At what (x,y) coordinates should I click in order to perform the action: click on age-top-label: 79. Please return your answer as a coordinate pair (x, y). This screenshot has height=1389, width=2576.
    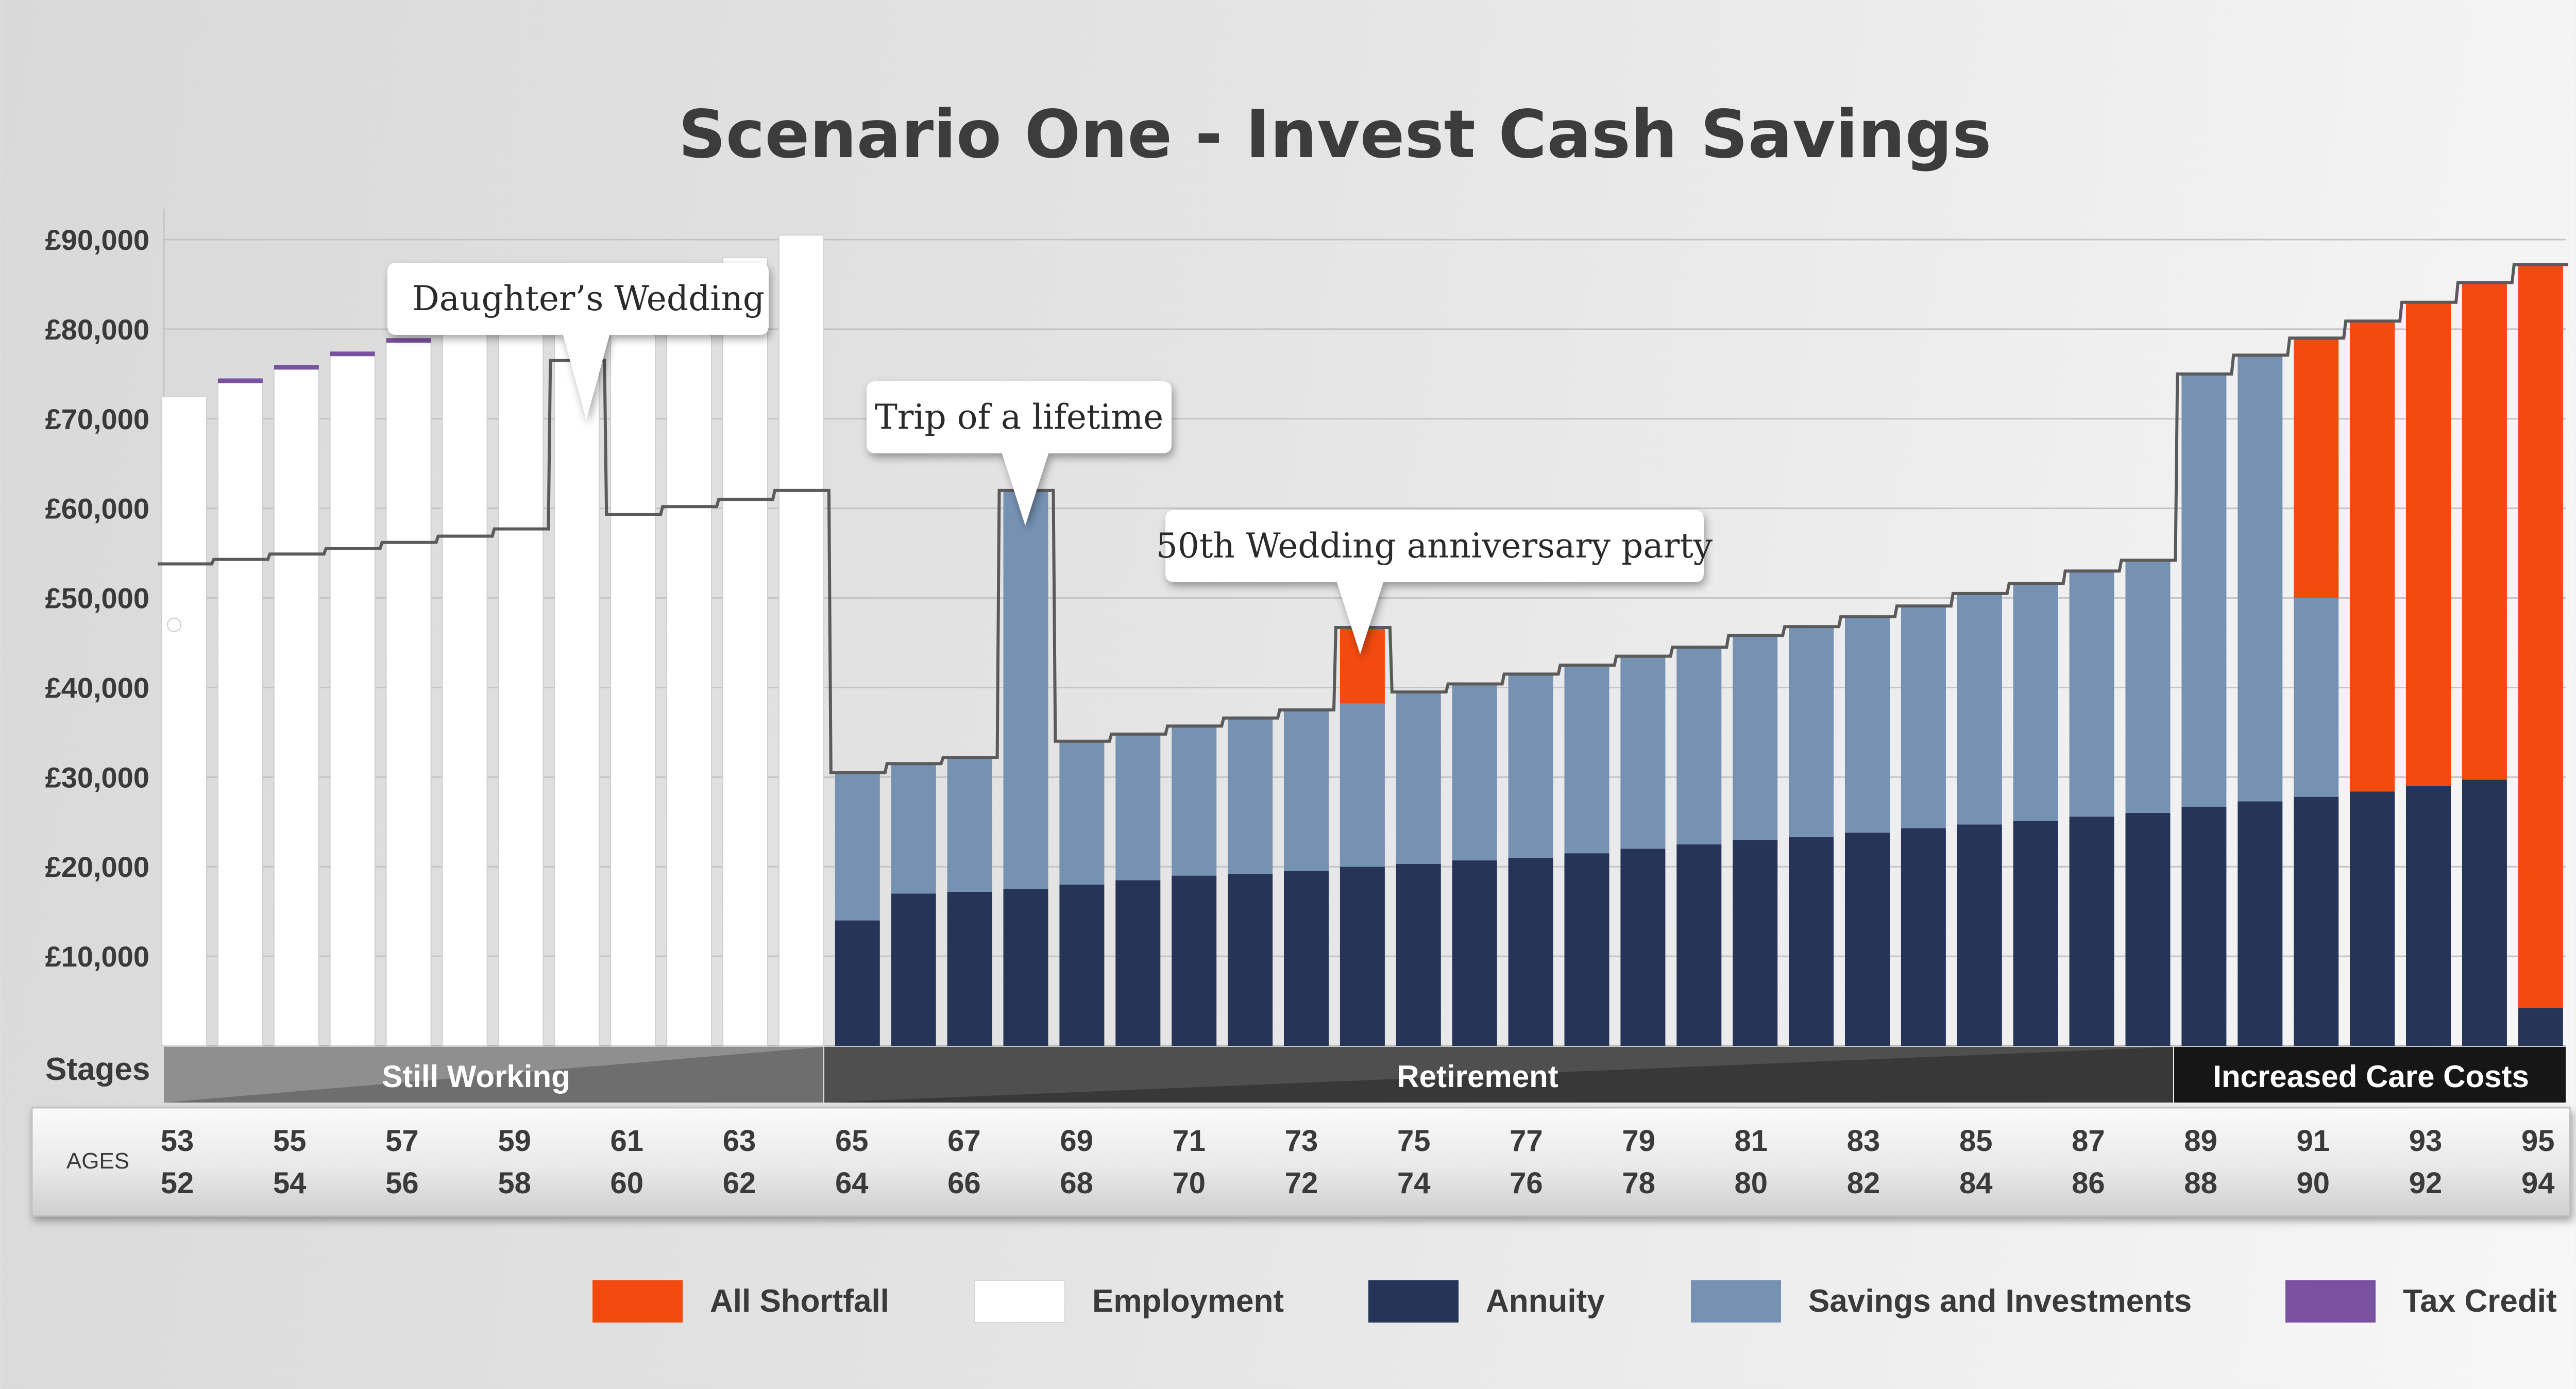
    Looking at the image, I should click on (1638, 1141).